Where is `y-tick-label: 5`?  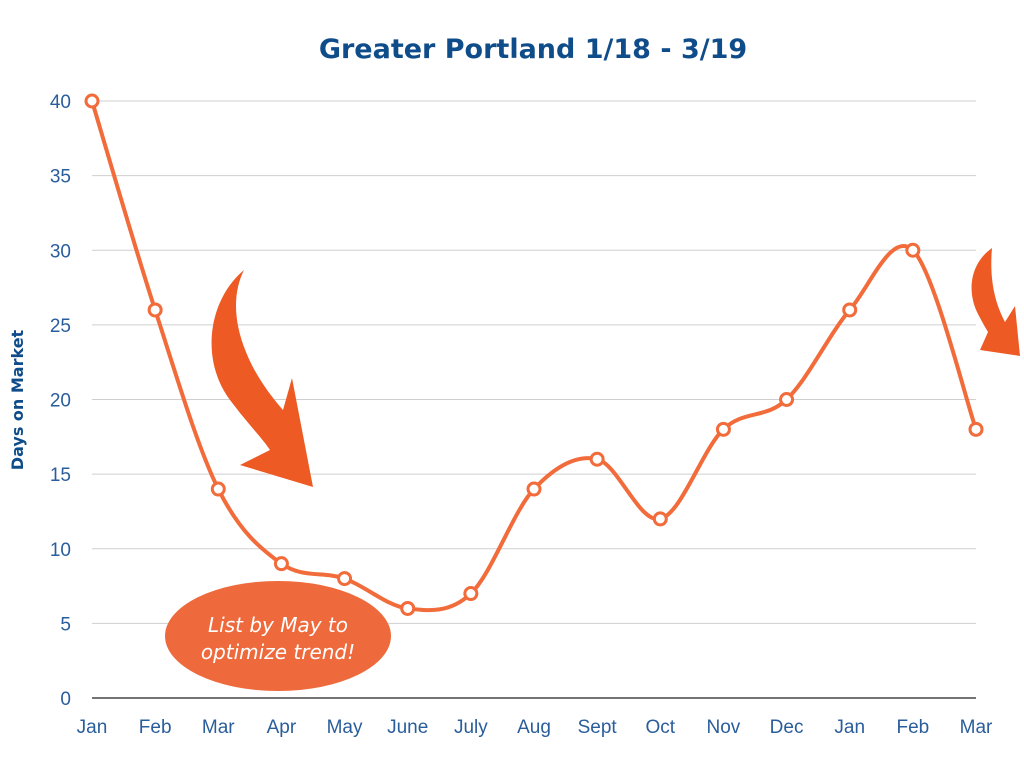 y-tick-label: 5 is located at coordinates (65, 624).